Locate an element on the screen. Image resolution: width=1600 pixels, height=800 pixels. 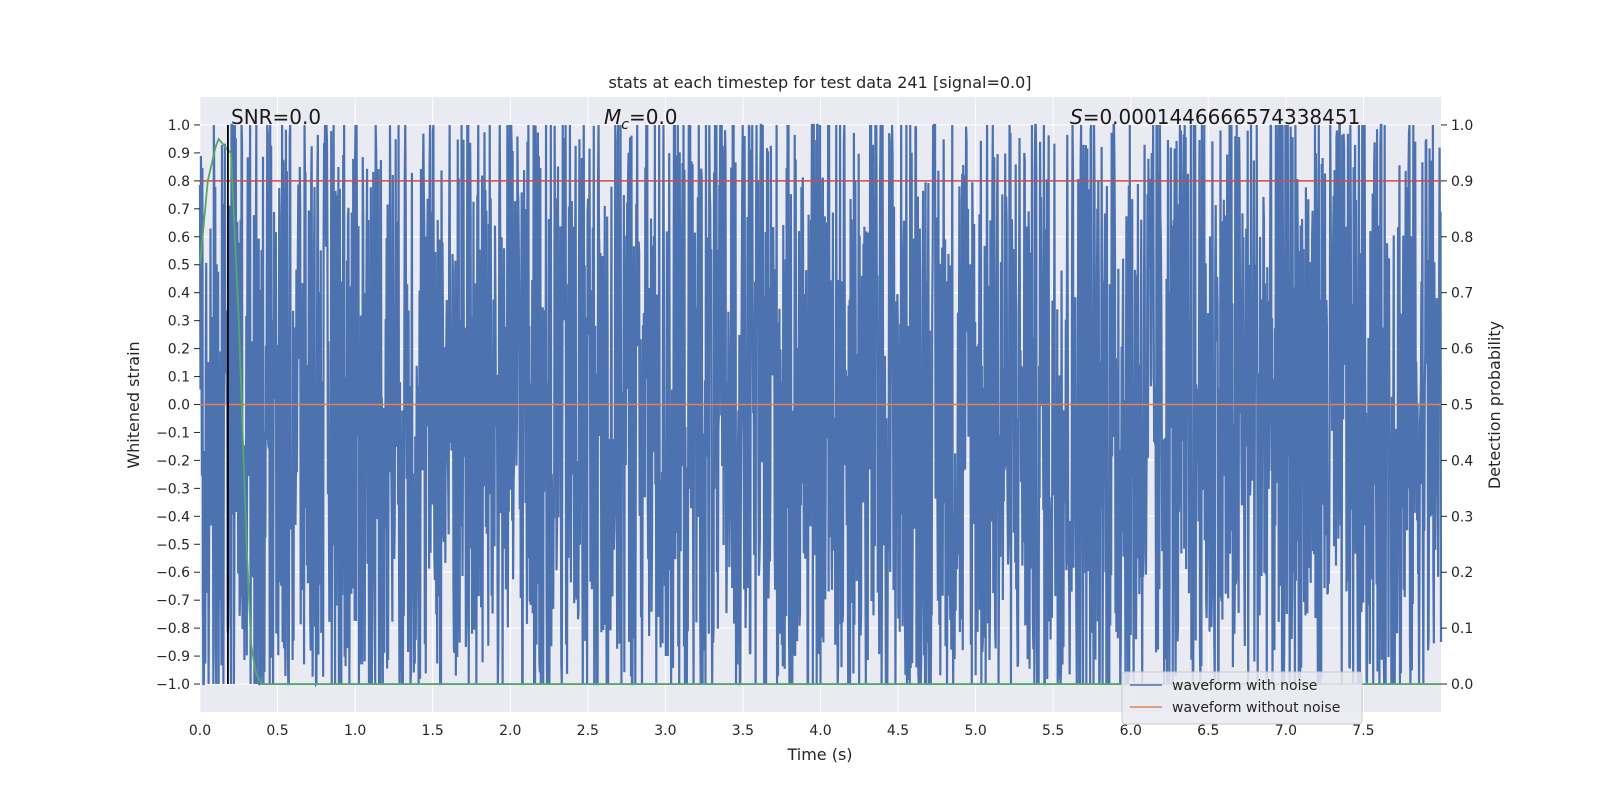
y2-tick-label-1: 0.9 is located at coordinates (1462, 182).